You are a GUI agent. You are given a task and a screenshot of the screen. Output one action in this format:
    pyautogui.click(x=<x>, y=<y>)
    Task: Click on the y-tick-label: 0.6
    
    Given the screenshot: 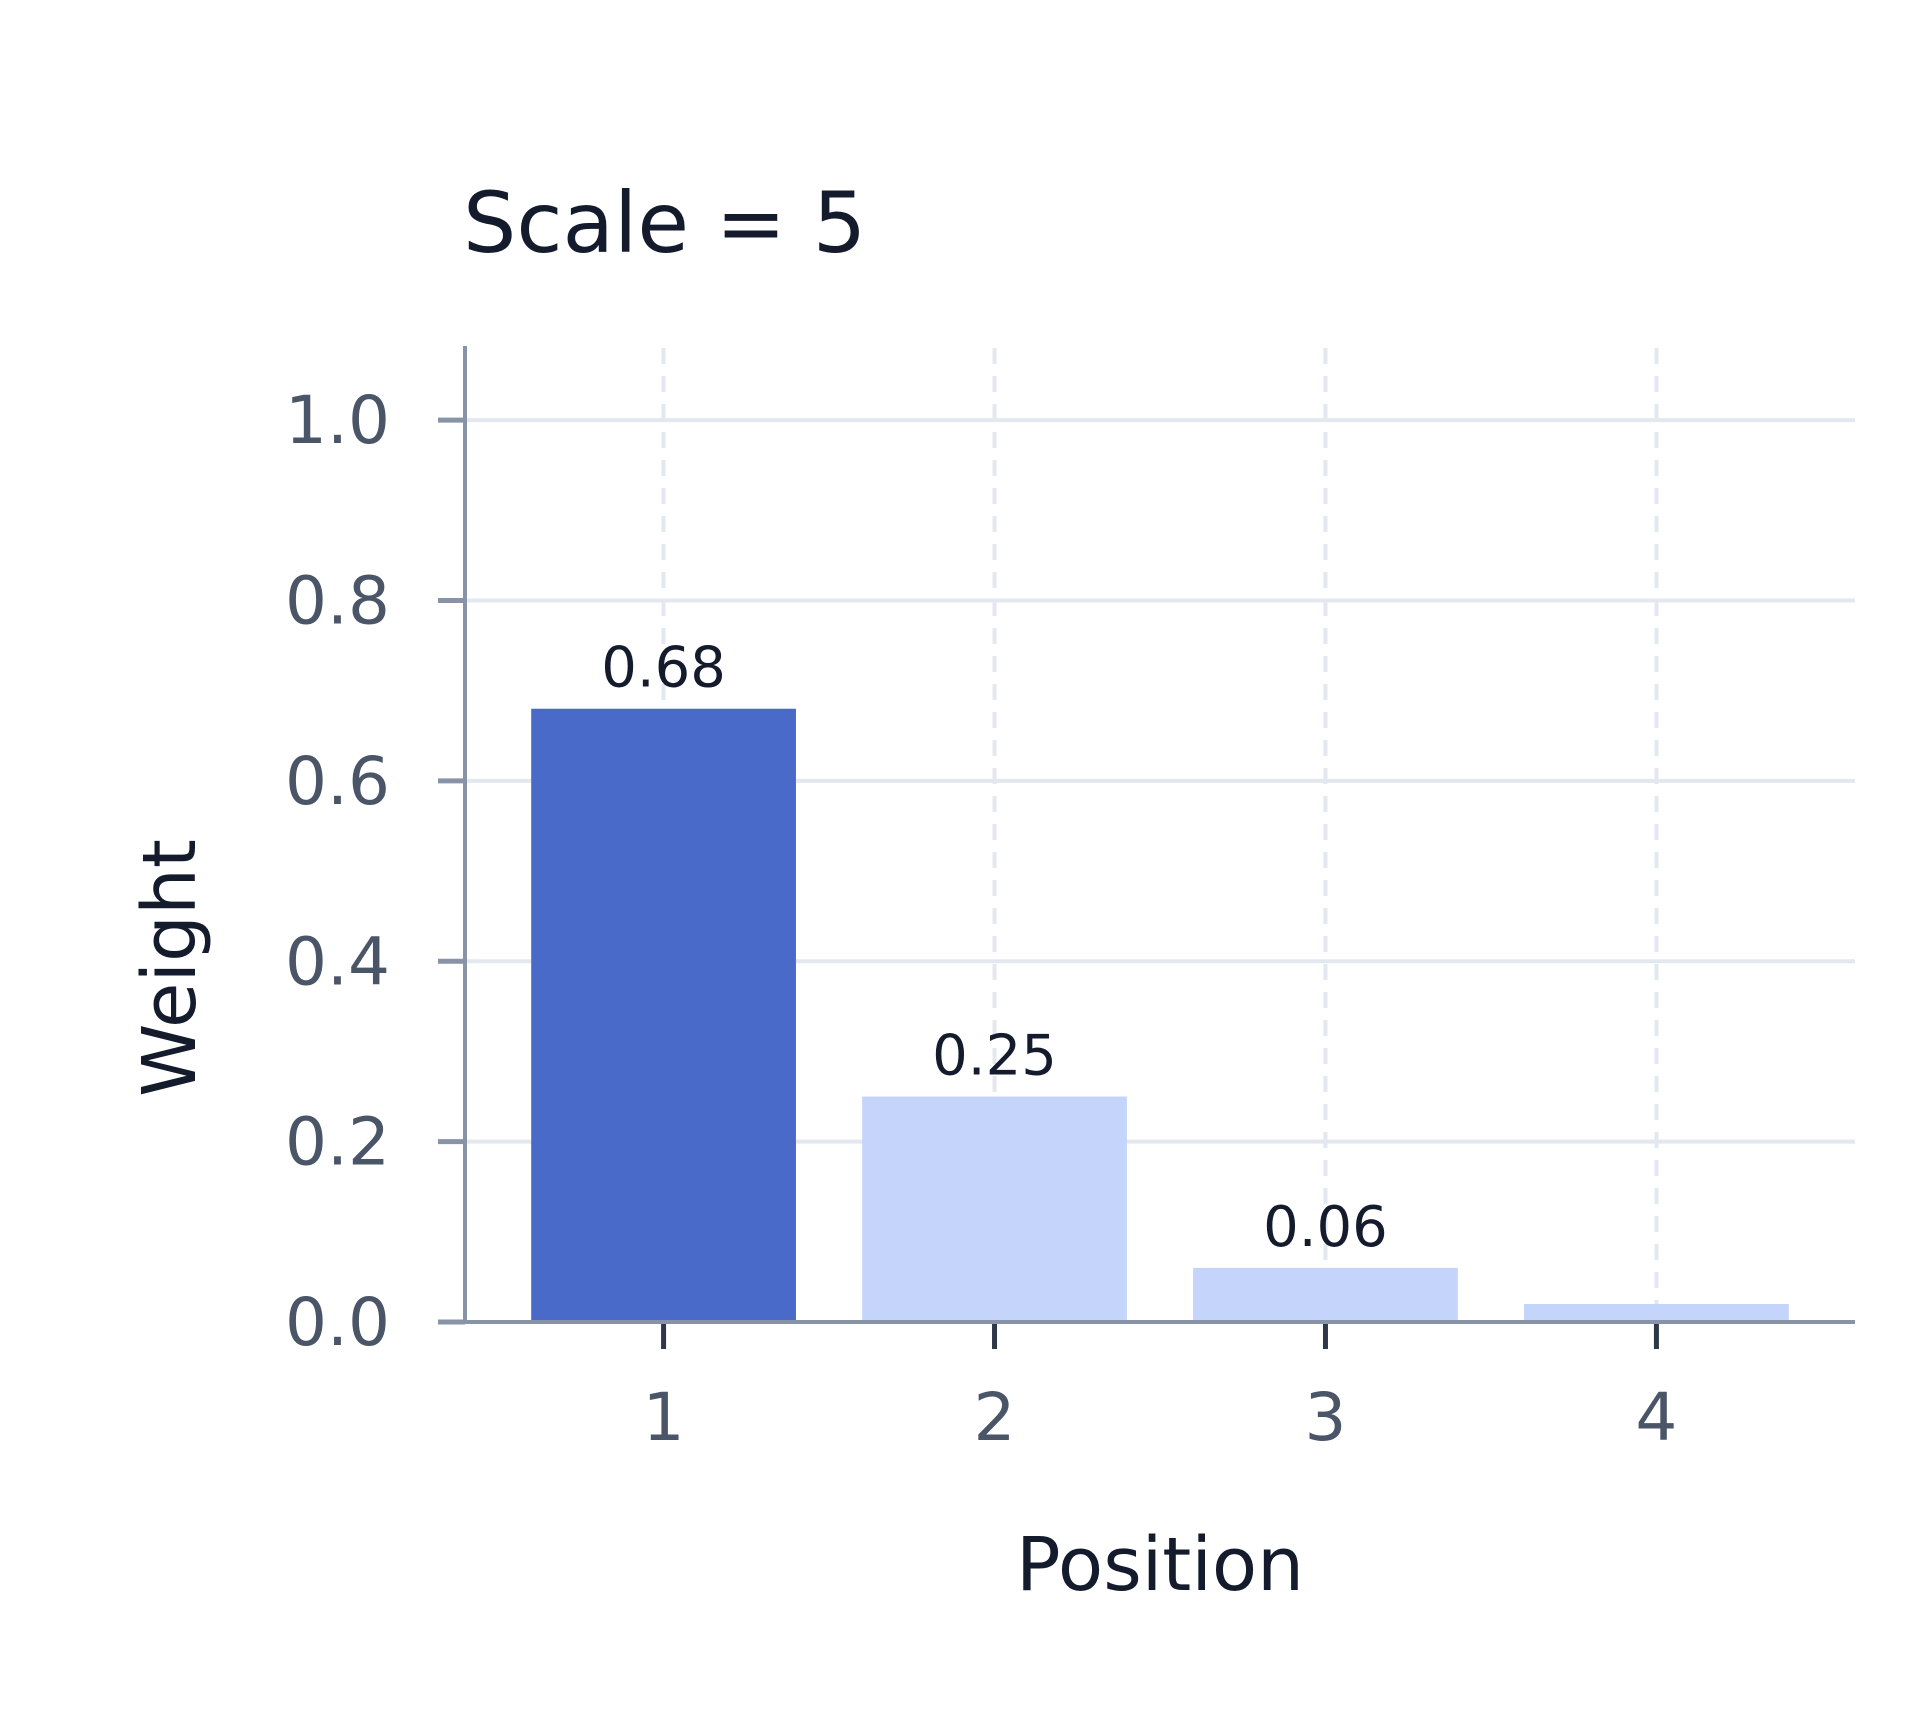 What is the action you would take?
    pyautogui.click(x=337, y=781)
    